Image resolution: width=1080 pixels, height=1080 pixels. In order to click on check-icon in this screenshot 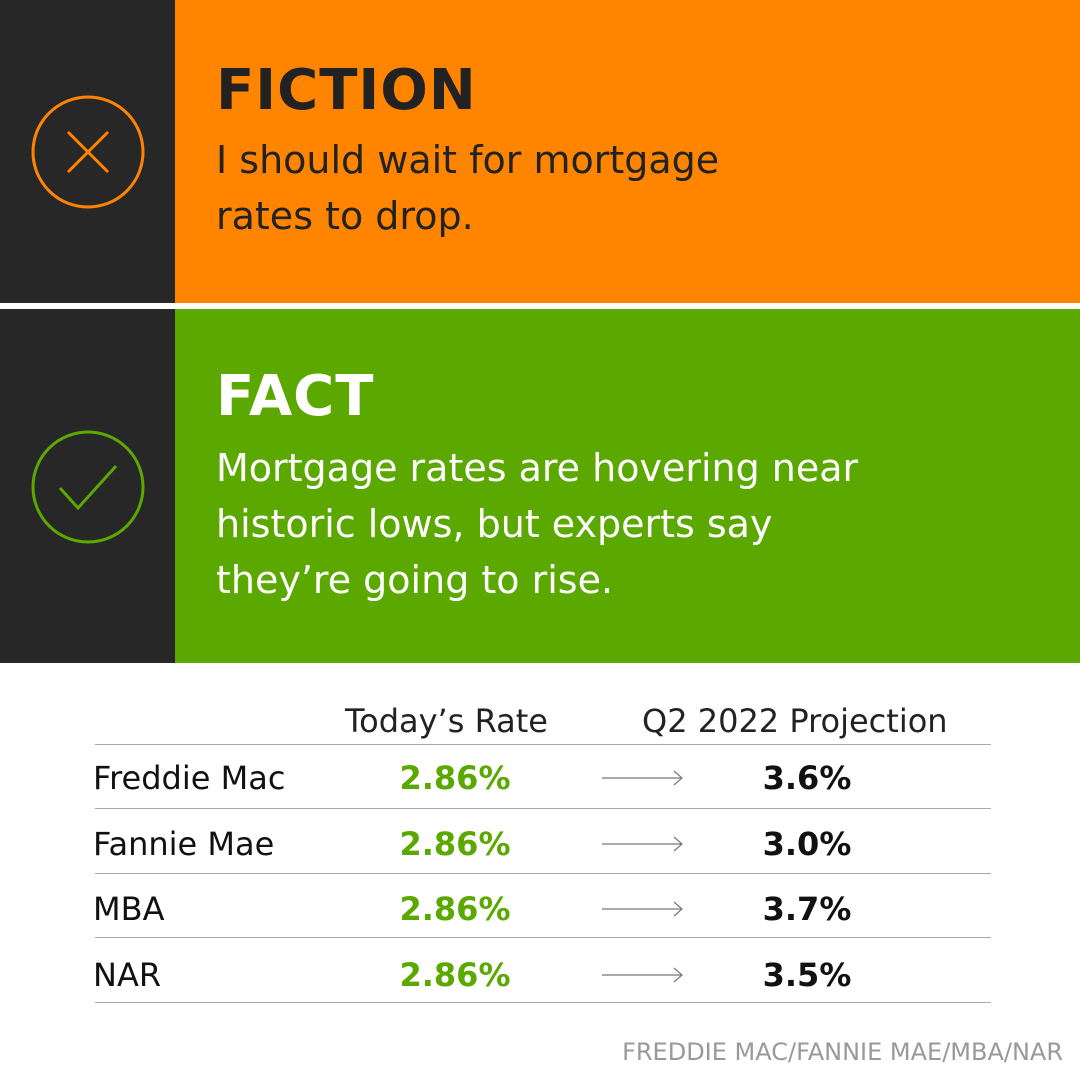, I will do `click(88, 487)`.